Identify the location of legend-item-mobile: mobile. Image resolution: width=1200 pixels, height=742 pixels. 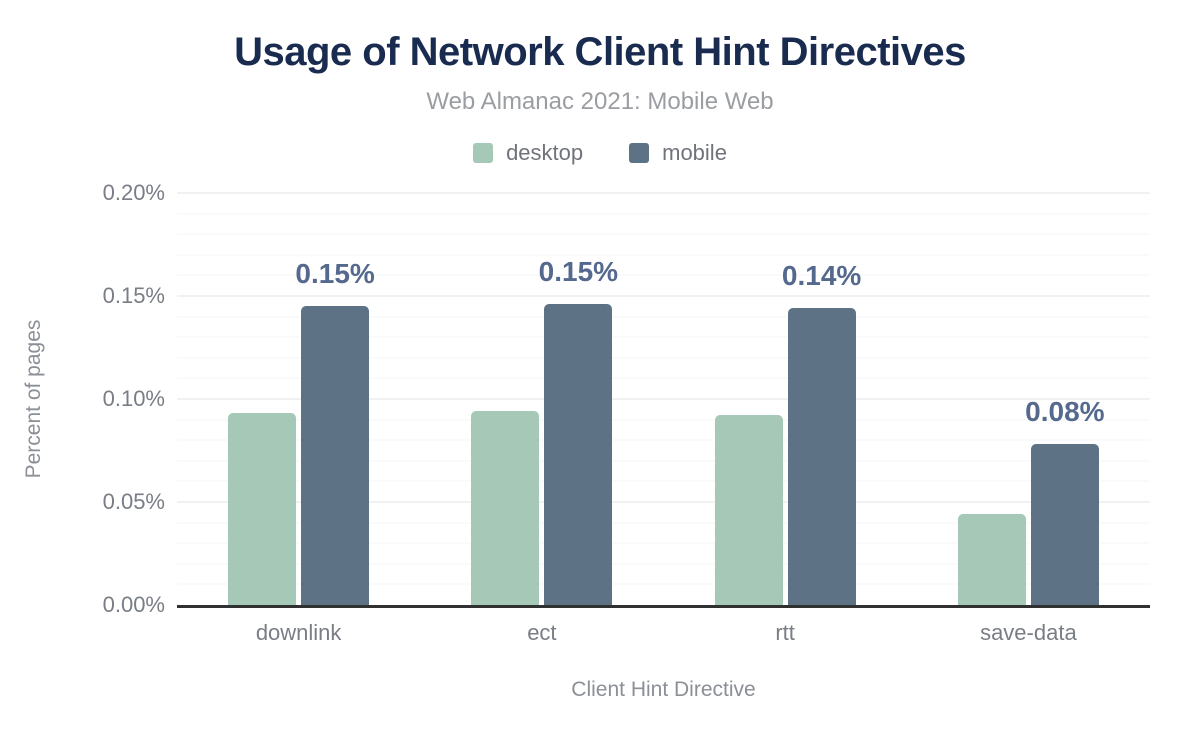
(678, 153).